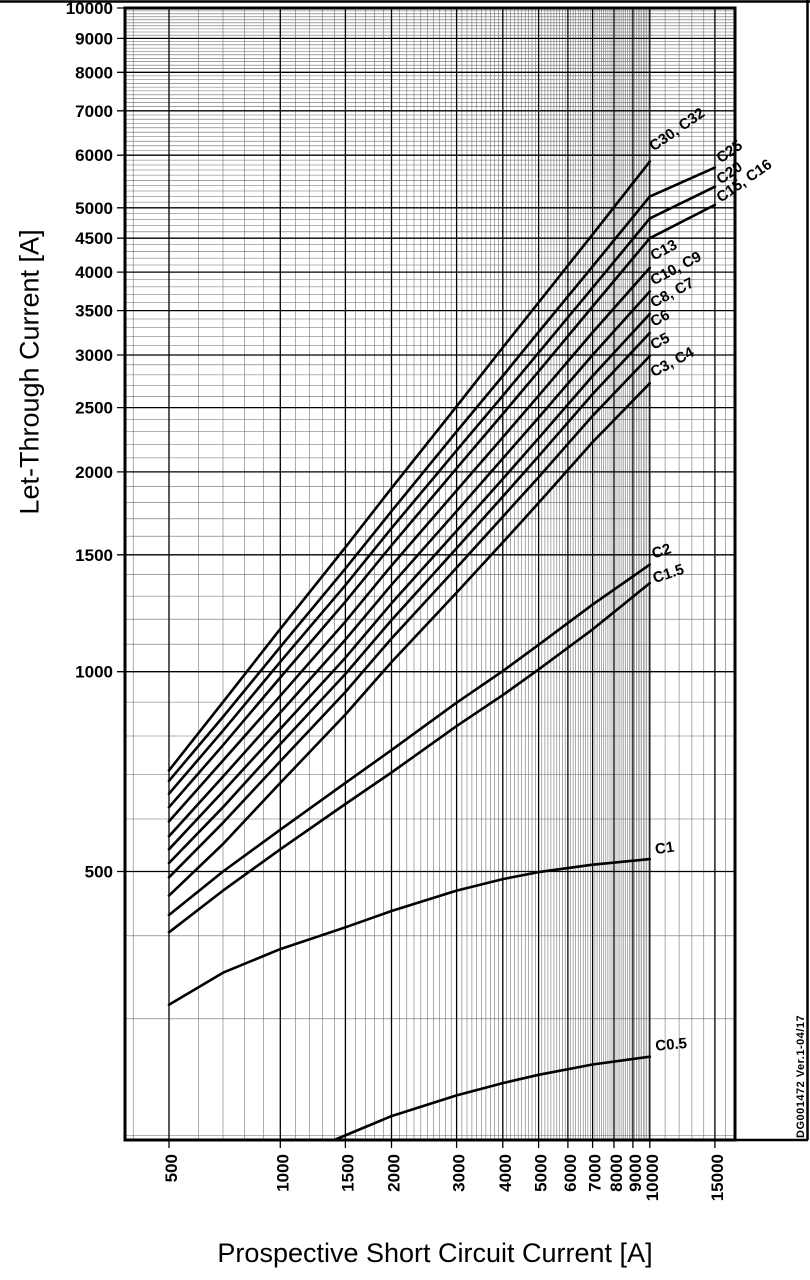  Describe the element at coordinates (94, 111) in the screenshot. I see `y-tick-label: 7000` at that location.